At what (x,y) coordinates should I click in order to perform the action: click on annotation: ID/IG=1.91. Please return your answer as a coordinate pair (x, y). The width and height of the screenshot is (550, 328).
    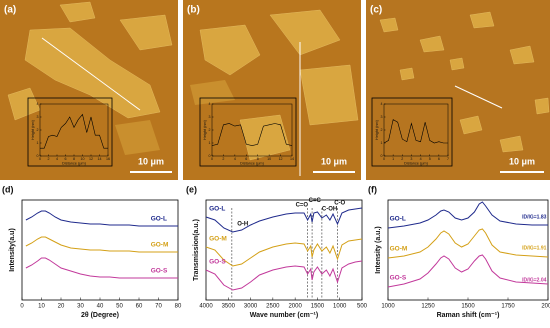
    Looking at the image, I should click on (534, 248).